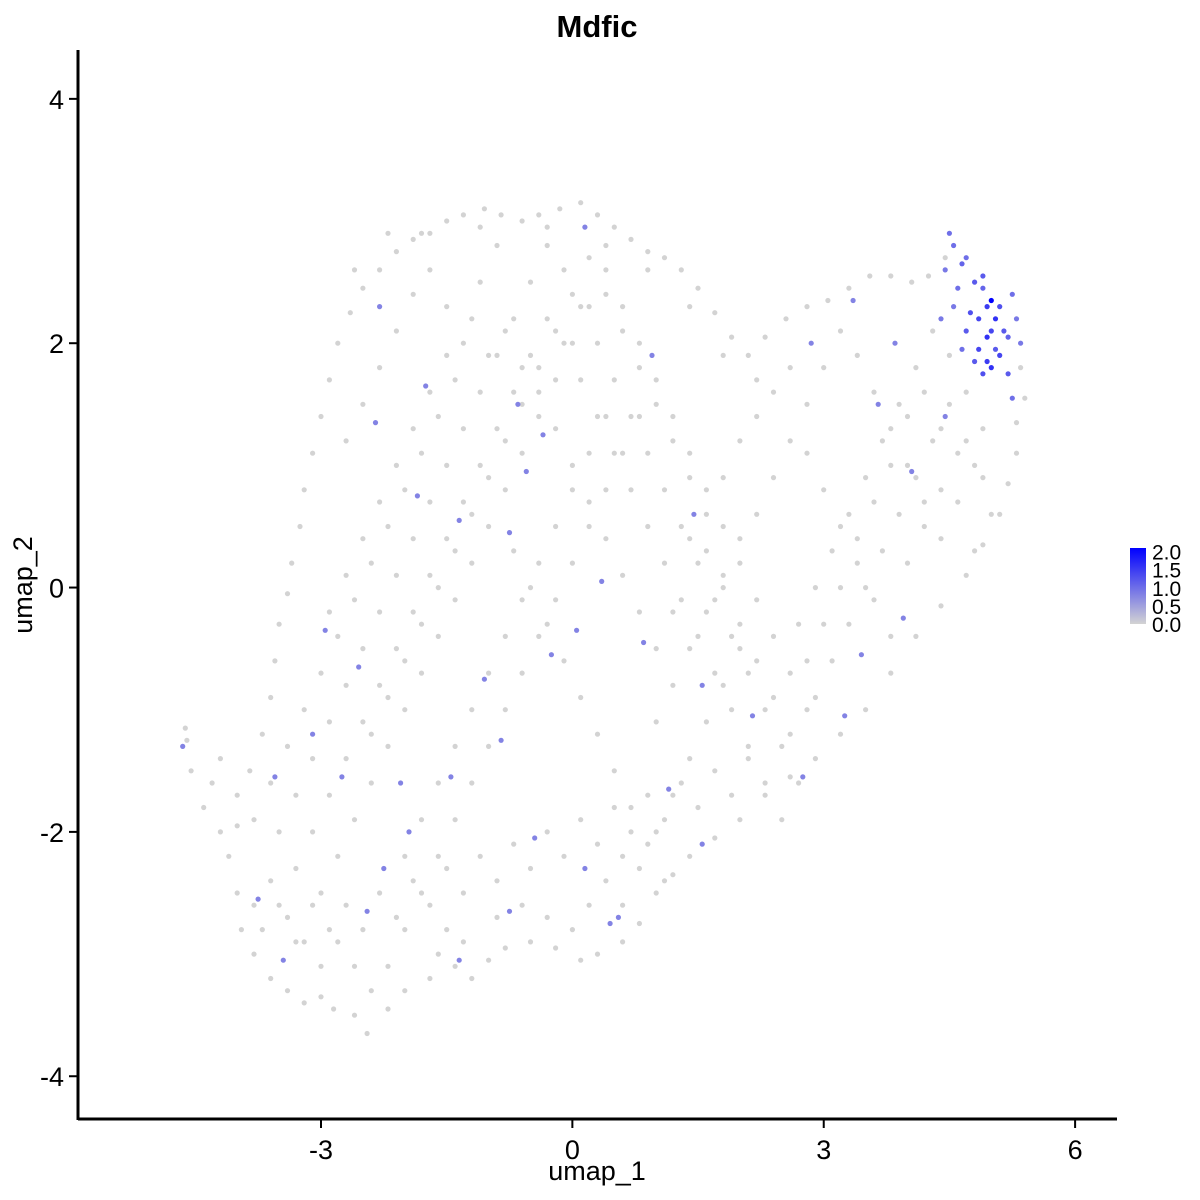 The height and width of the screenshot is (1200, 1200). What do you see at coordinates (1166, 625) in the screenshot?
I see `color-legend-label: 0.0` at bounding box center [1166, 625].